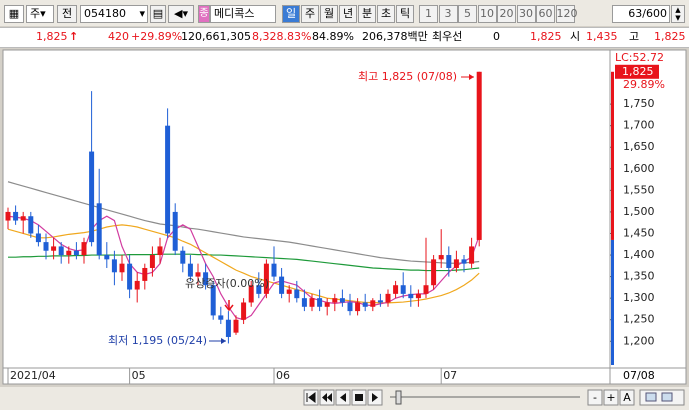 Image resolution: width=689 pixels, height=410 pixels. What do you see at coordinates (639, 211) in the screenshot?
I see `y-tick-label: 1,500` at bounding box center [639, 211].